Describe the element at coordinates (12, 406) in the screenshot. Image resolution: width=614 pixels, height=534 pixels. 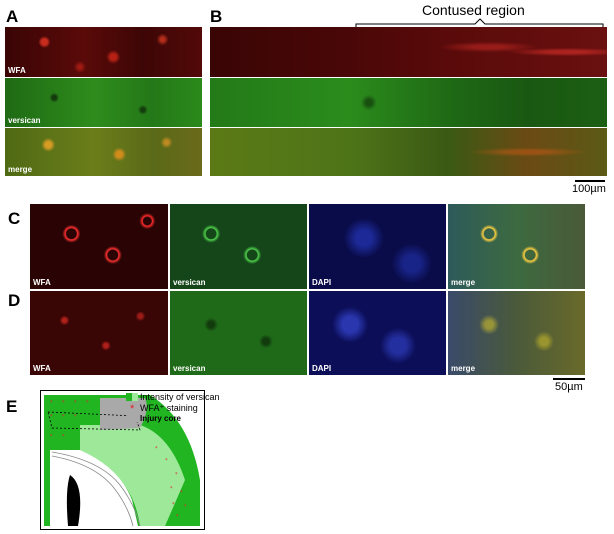
I see `panel-label-e: E` at that location.